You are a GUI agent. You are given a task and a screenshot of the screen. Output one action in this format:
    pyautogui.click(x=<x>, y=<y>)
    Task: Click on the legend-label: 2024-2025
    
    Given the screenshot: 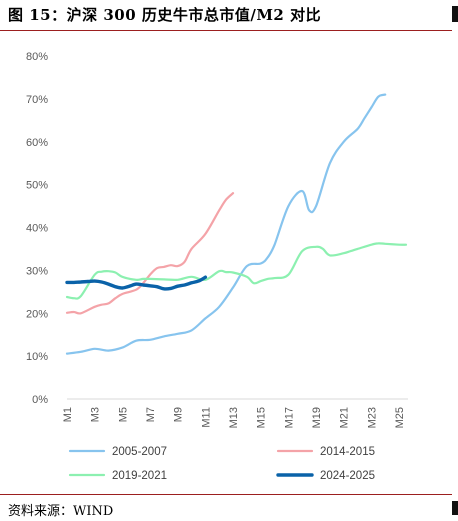 What is the action you would take?
    pyautogui.click(x=347, y=476)
    